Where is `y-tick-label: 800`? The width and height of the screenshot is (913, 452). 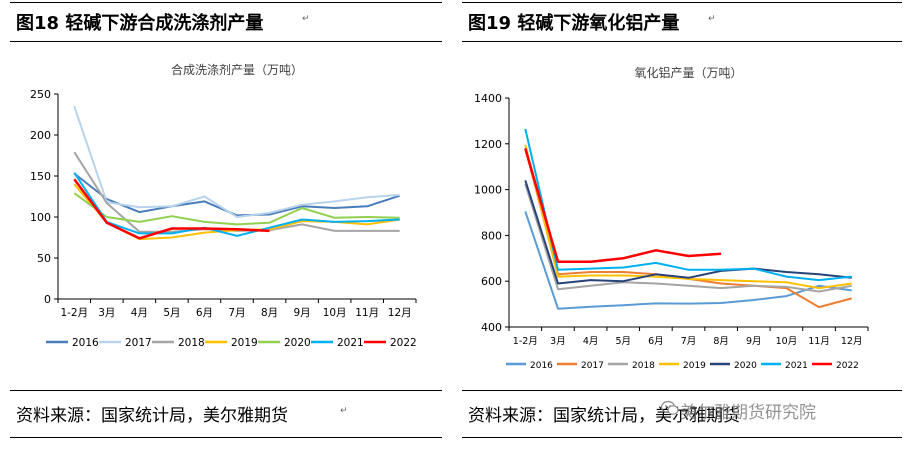
y-tick-label: 800 is located at coordinates (491, 235).